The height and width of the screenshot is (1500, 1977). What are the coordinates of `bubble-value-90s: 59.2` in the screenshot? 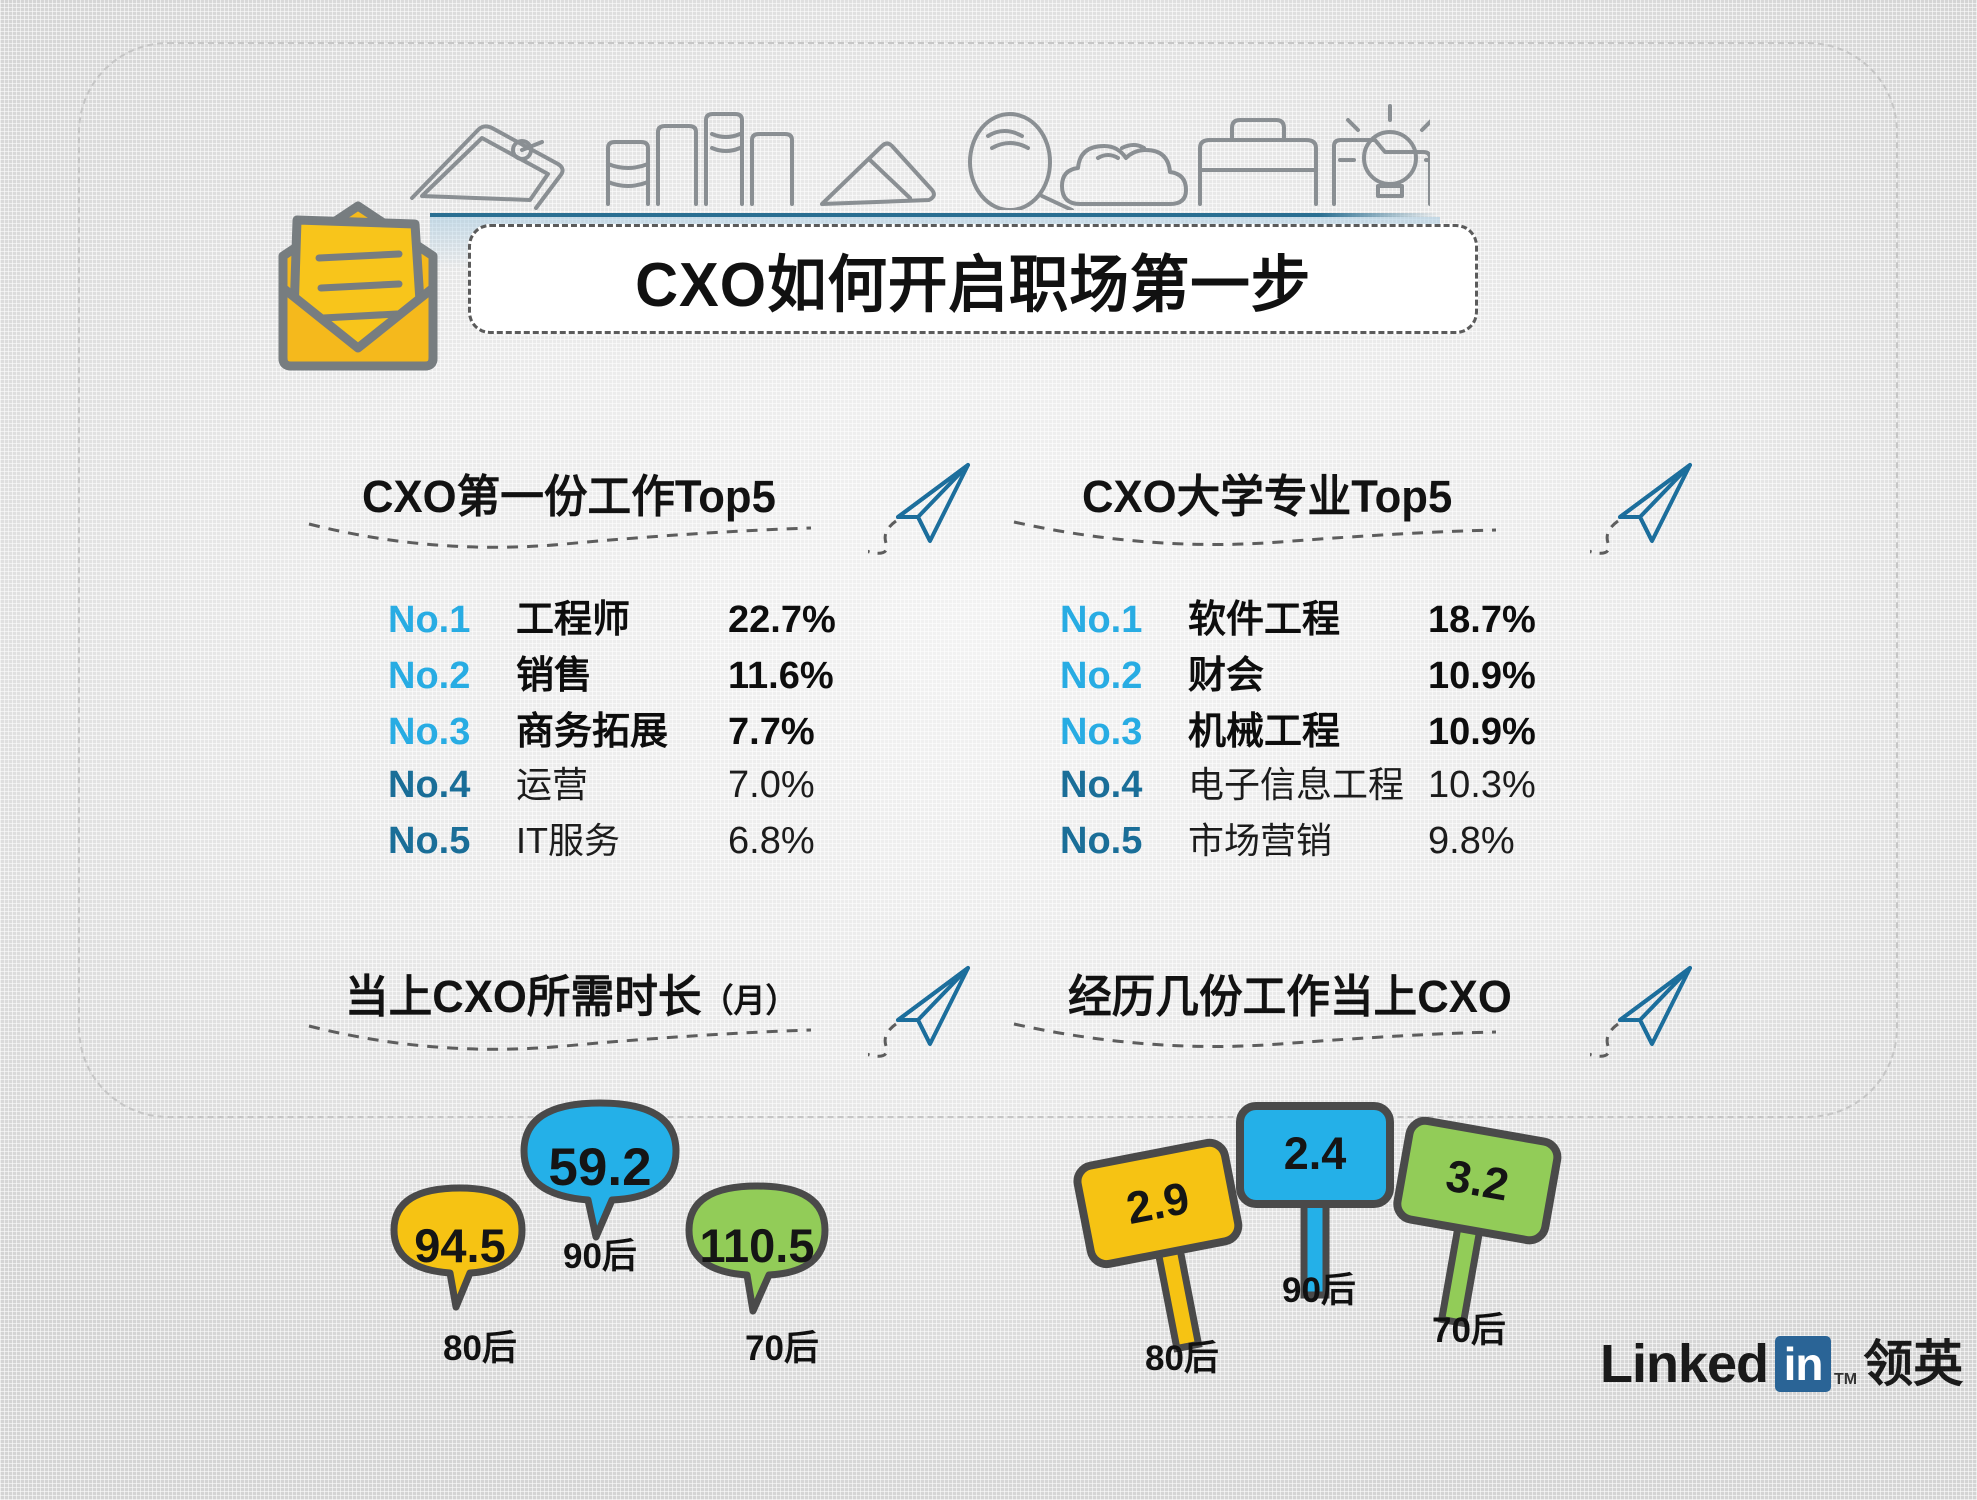 It's located at (600, 1167).